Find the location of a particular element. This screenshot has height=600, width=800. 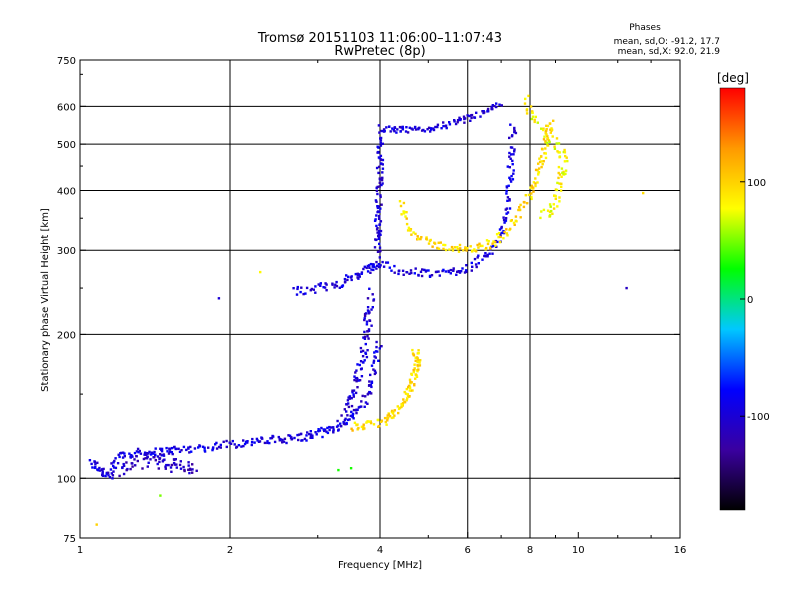

colorbar-tick-label: 0 is located at coordinates (750, 300).